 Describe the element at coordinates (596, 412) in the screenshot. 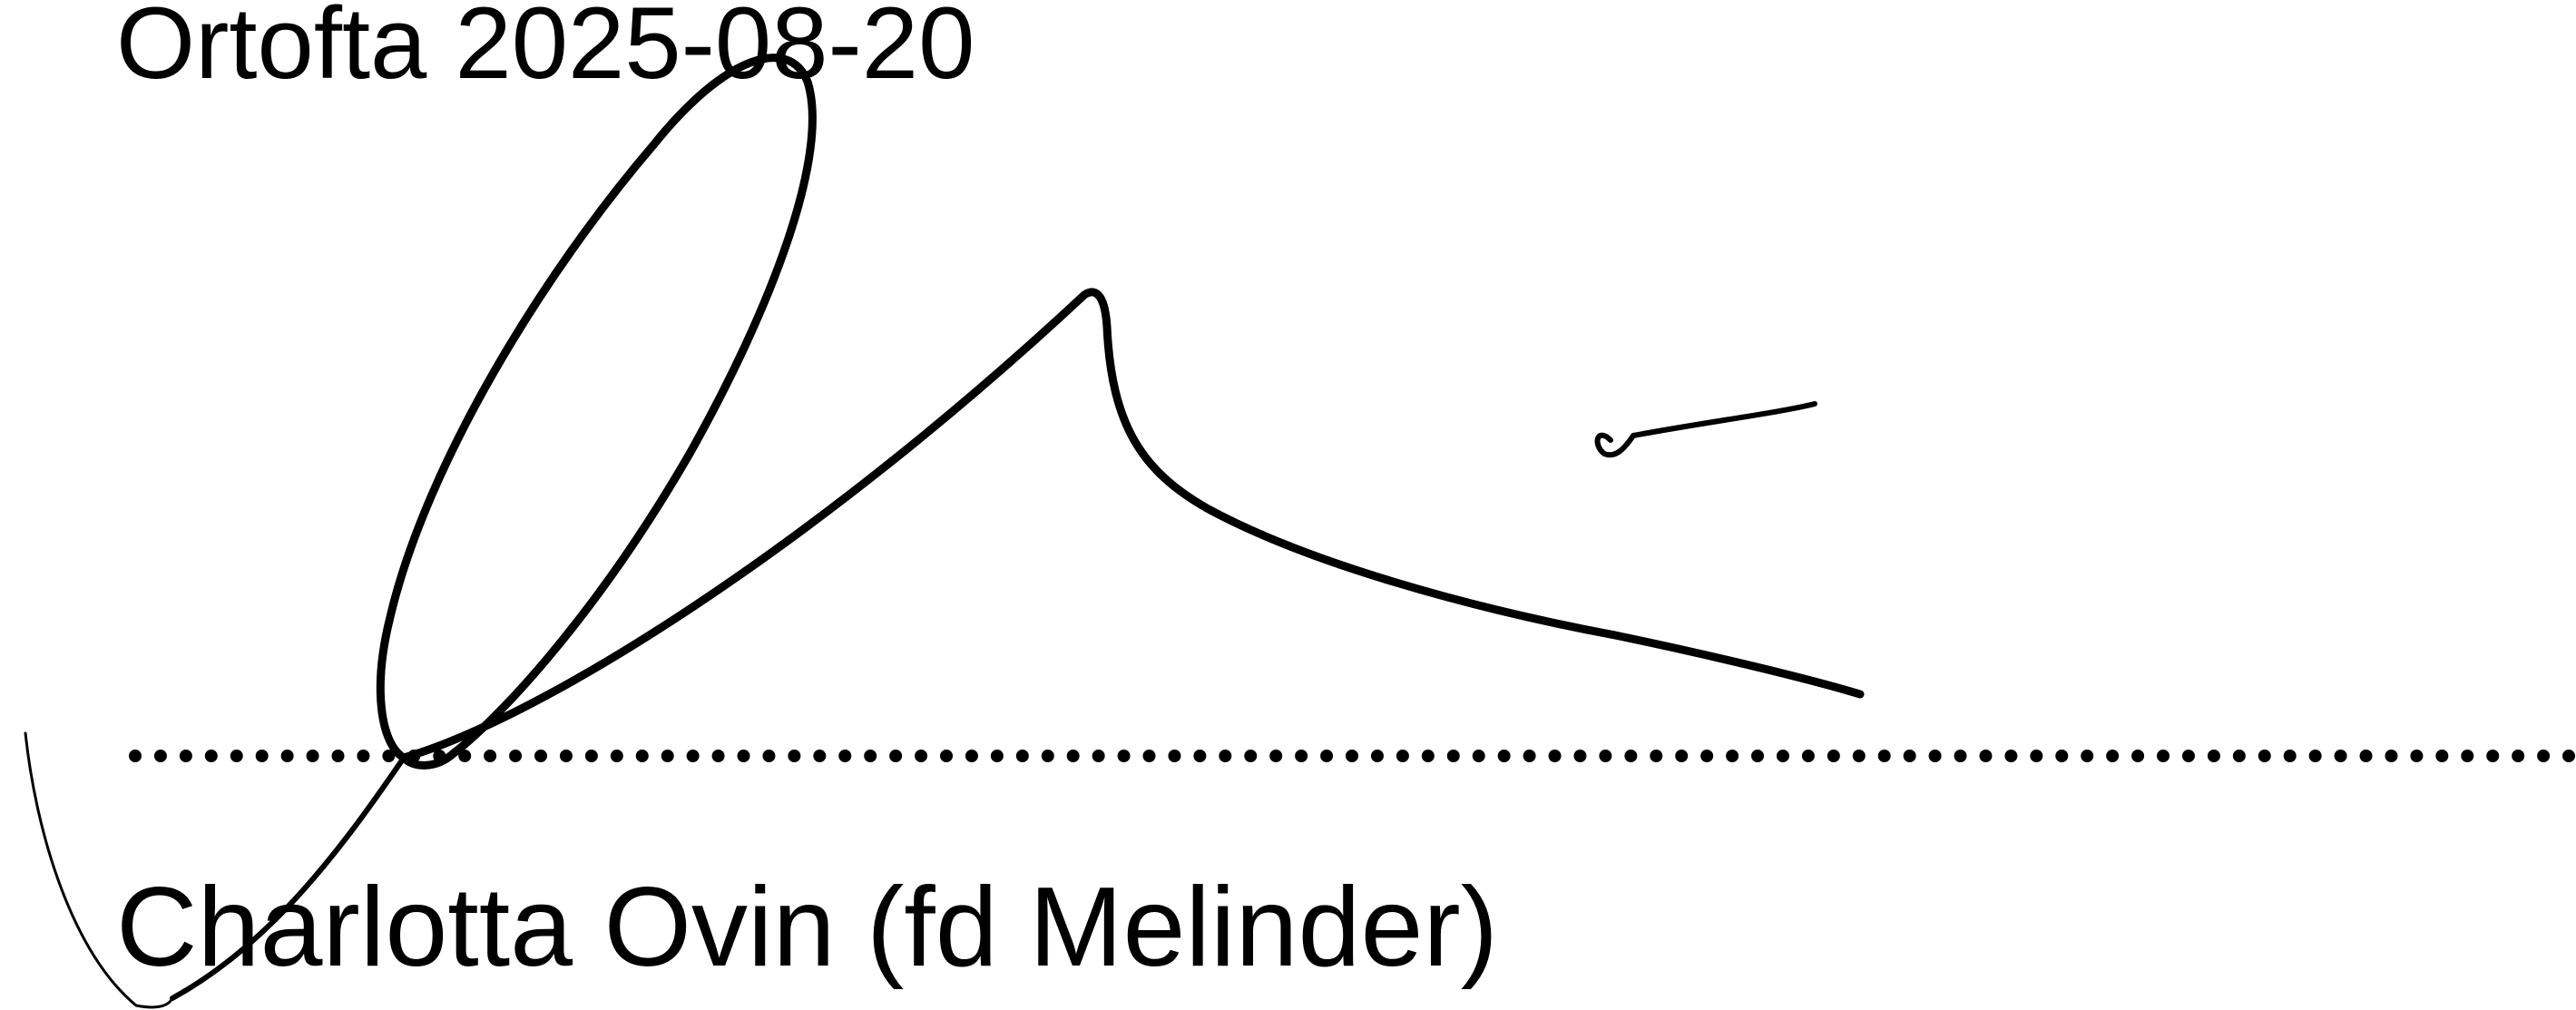

I see `signature-loop-stroke` at that location.